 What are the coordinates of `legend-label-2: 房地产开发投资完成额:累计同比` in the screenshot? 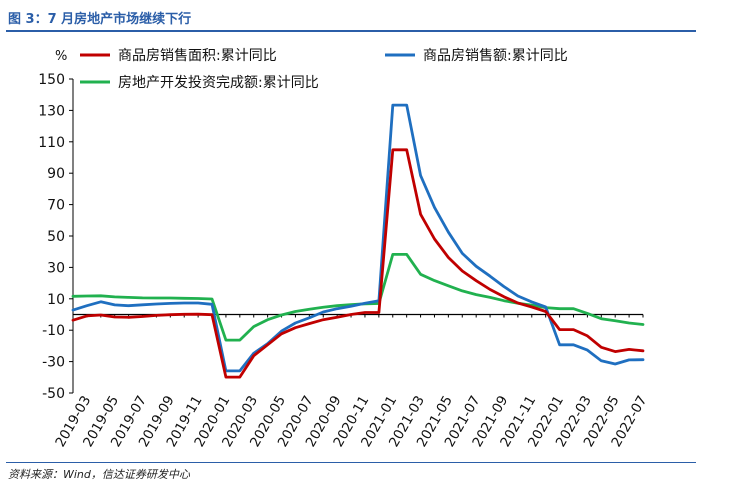 It's located at (218, 83).